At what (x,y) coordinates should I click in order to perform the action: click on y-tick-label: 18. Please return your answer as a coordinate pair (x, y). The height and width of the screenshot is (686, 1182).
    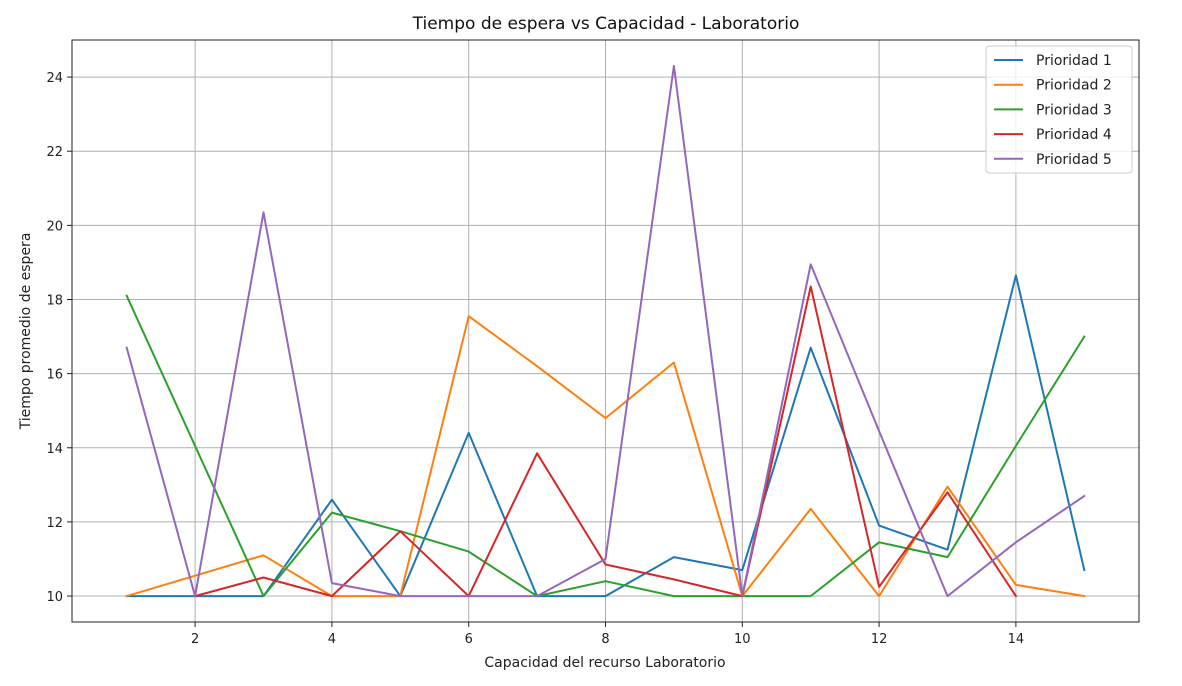
    Looking at the image, I should click on (54, 300).